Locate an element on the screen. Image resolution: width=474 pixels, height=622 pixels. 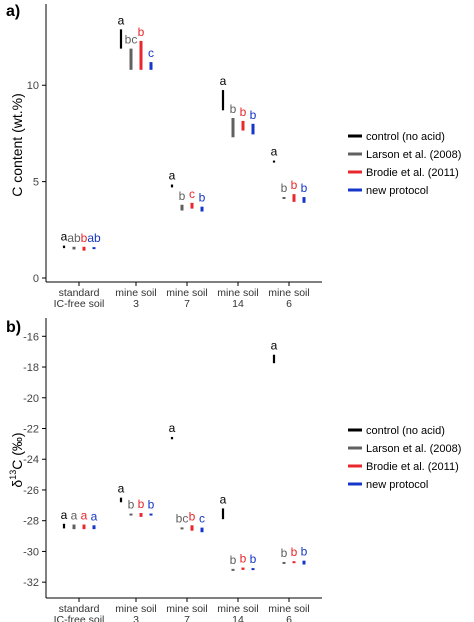
y-axis-label: C content (wt.%) is located at coordinates (17, 144).